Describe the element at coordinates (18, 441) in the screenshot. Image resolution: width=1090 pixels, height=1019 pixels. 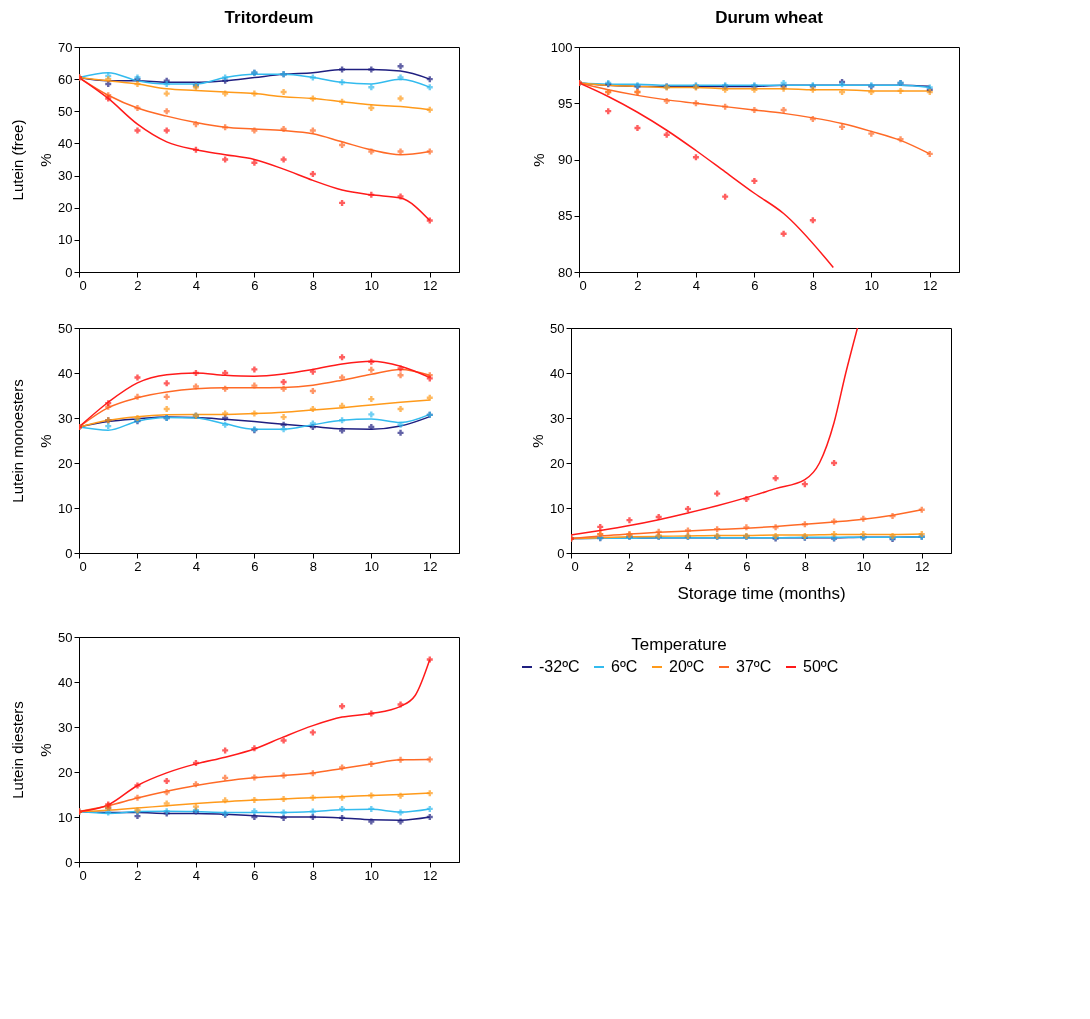
I see `text: Lutein monoesters` at that location.